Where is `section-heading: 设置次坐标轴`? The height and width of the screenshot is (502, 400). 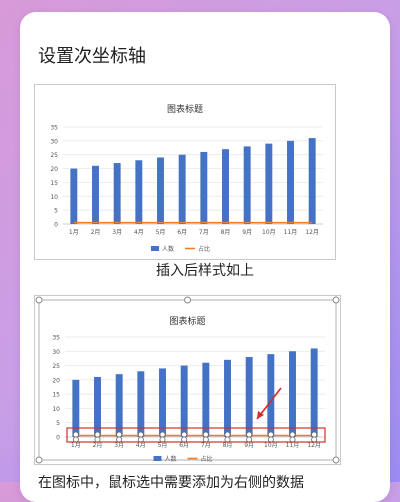 section-heading: 设置次坐标轴 is located at coordinates (92, 56).